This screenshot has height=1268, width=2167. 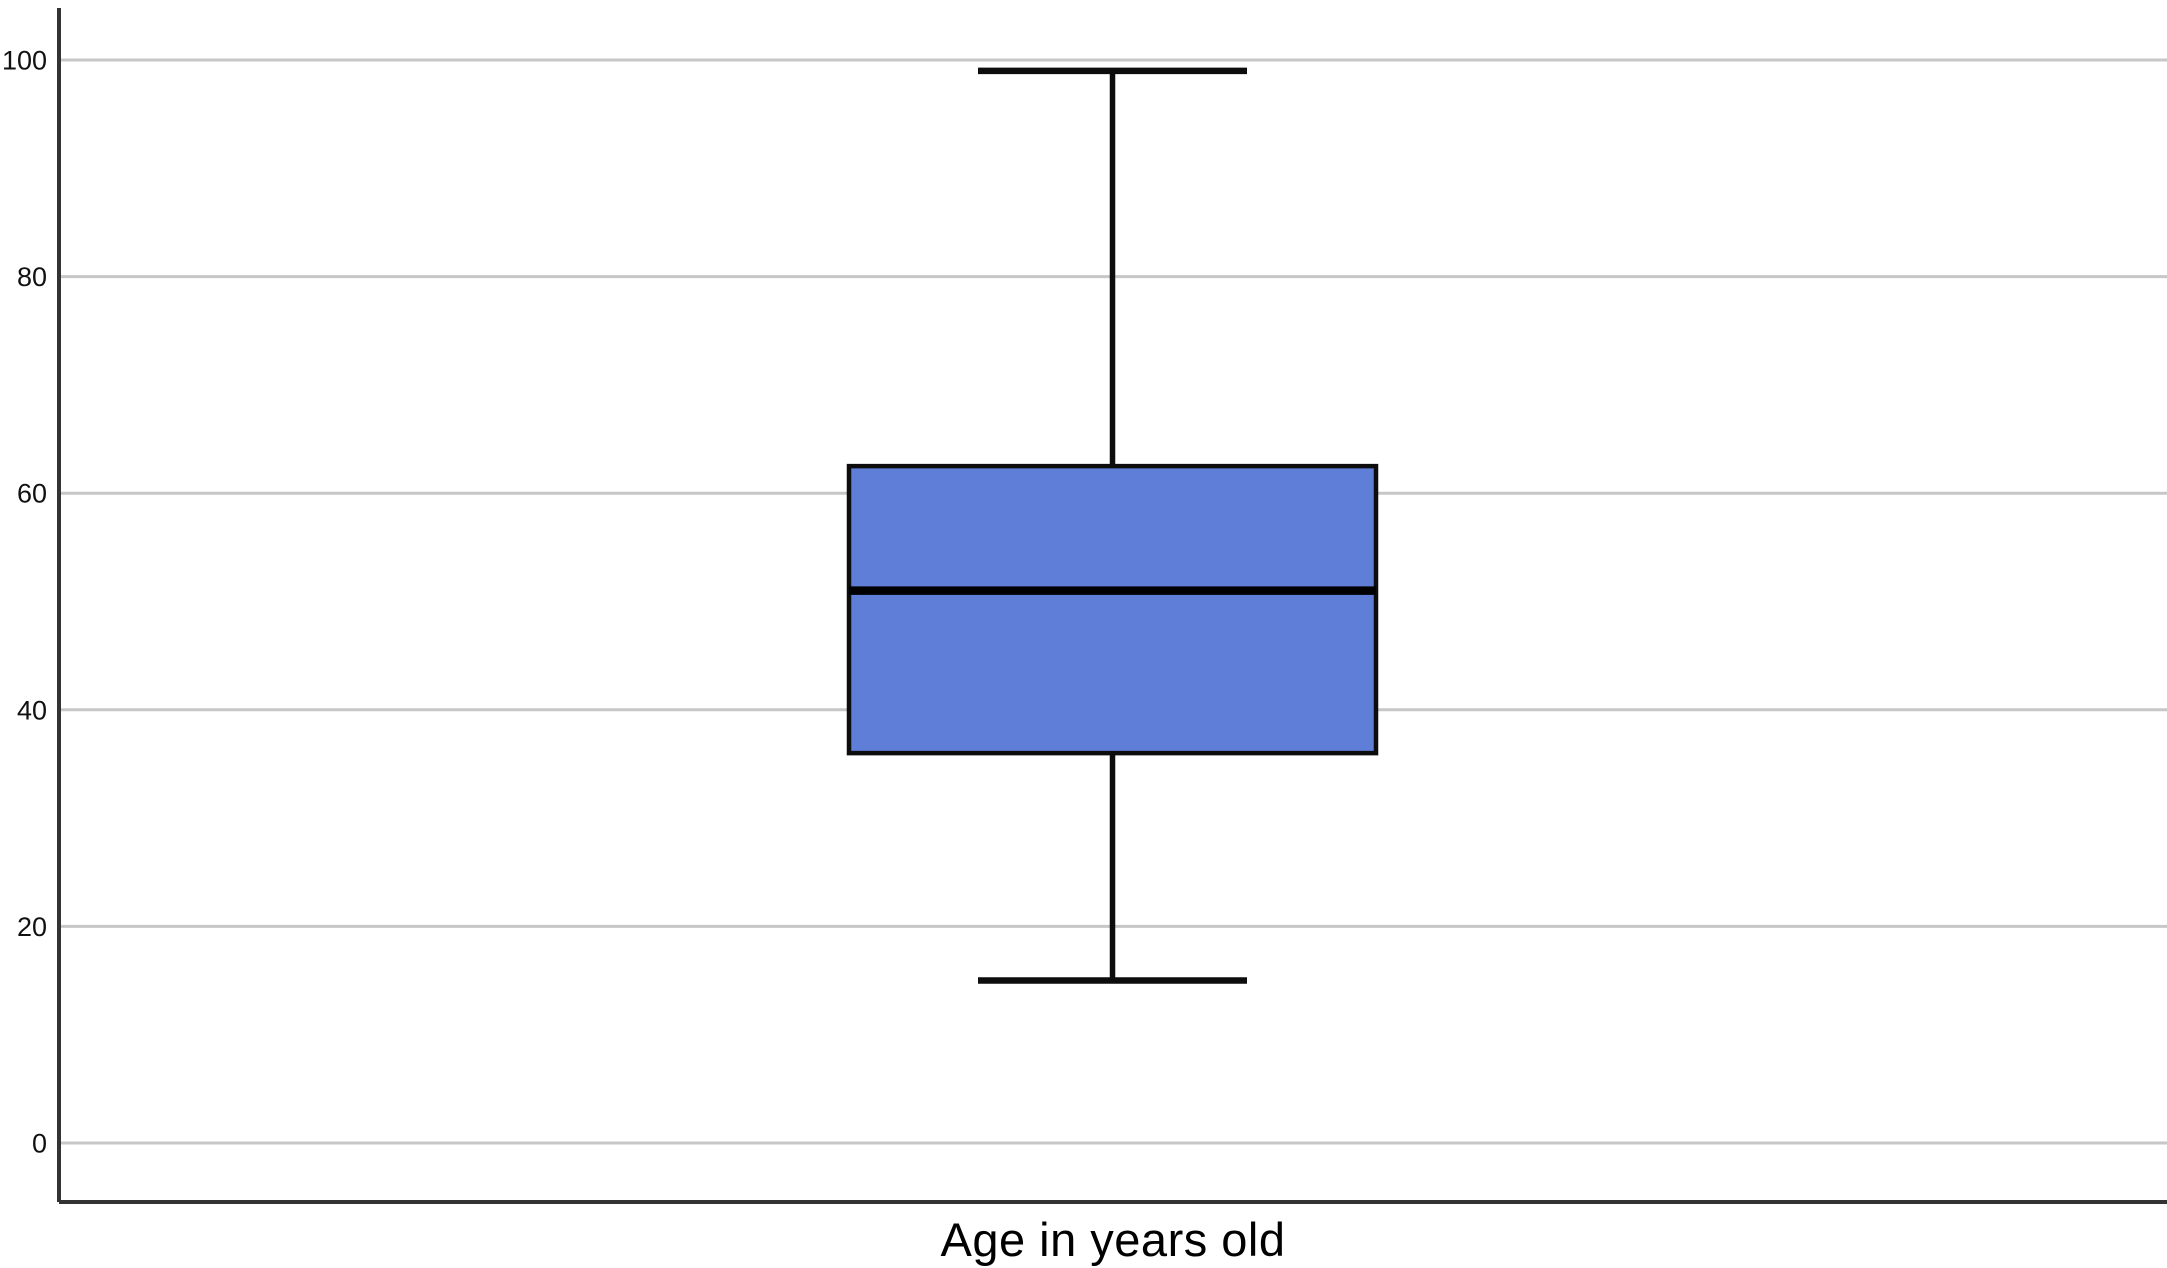 What do you see at coordinates (32, 277) in the screenshot?
I see `y-tick-label: 80` at bounding box center [32, 277].